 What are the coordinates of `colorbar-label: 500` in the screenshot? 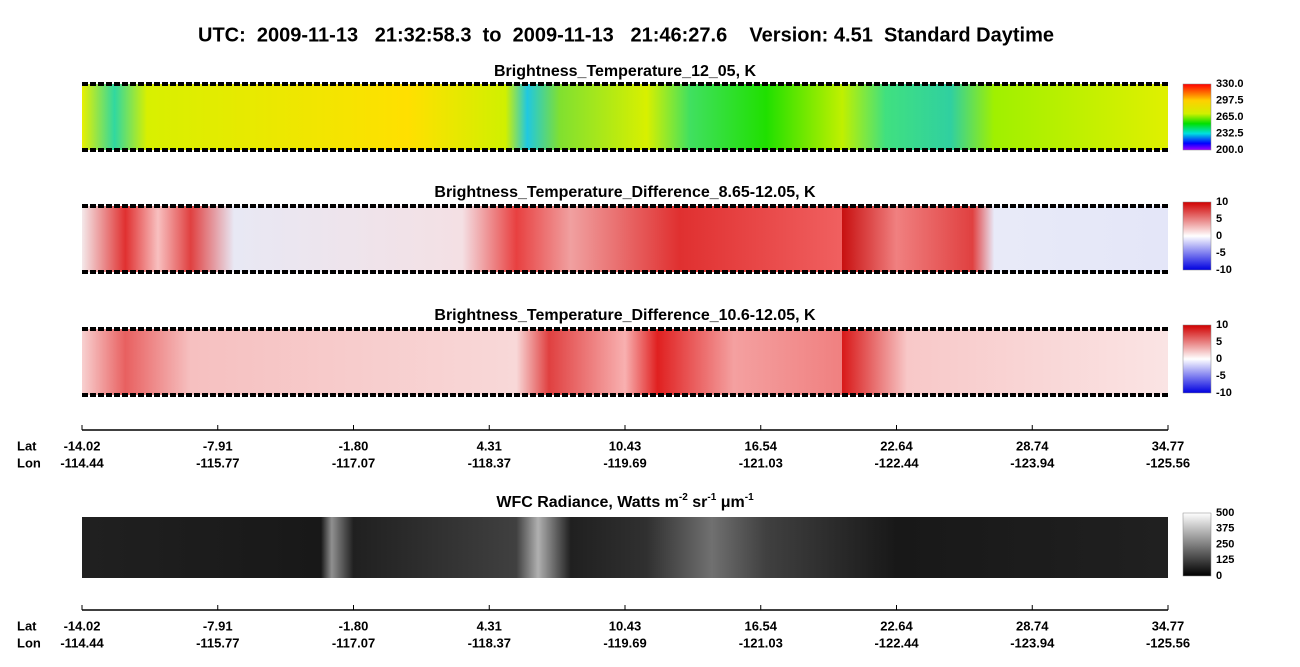 It's located at (1225, 513).